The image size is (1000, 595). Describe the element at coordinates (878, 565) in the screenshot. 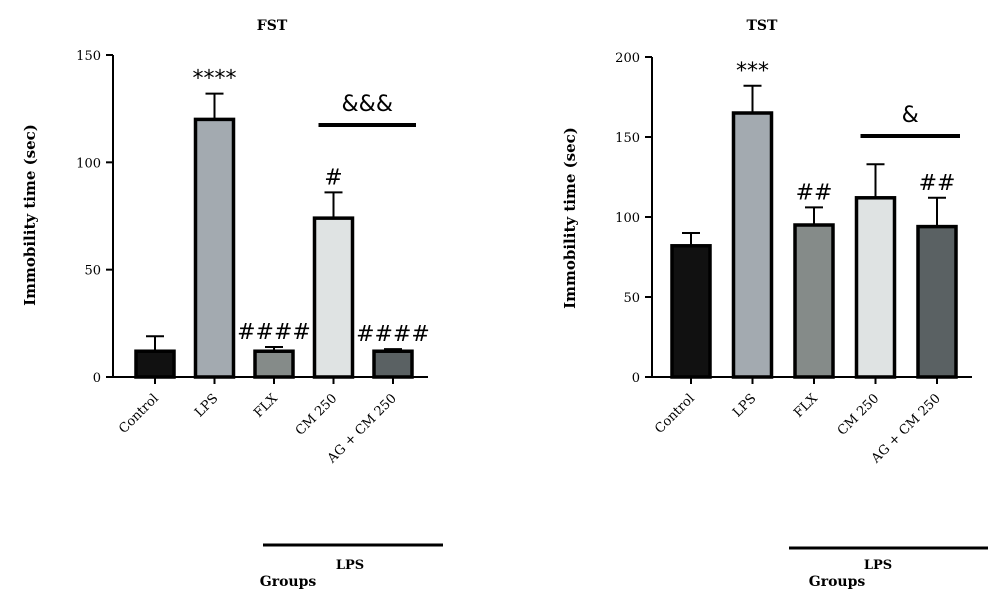

I see `tst-group-label: LPS` at that location.